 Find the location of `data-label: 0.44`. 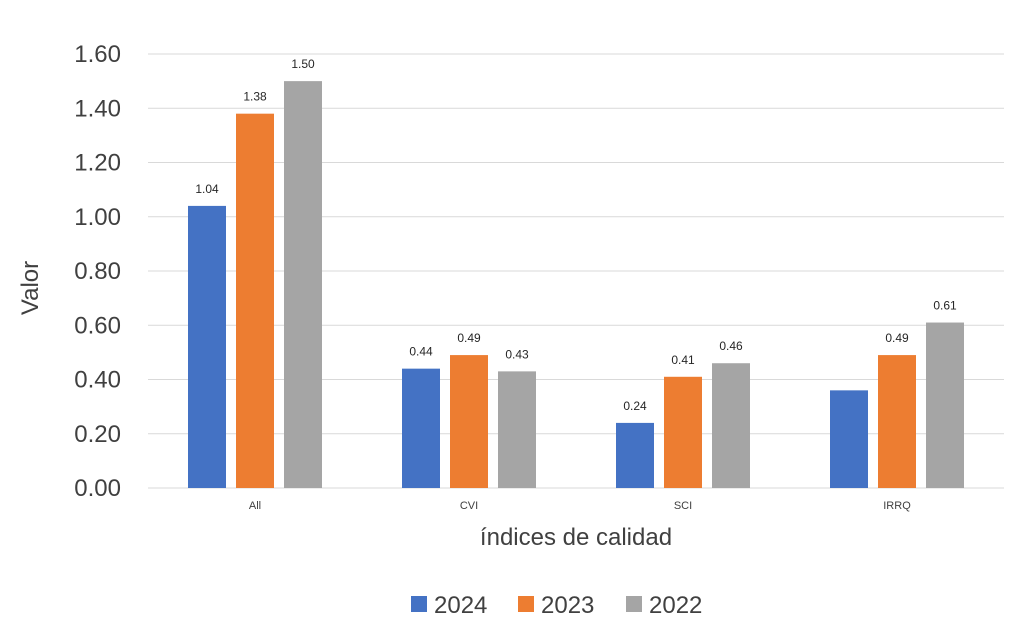

data-label: 0.44 is located at coordinates (421, 352).